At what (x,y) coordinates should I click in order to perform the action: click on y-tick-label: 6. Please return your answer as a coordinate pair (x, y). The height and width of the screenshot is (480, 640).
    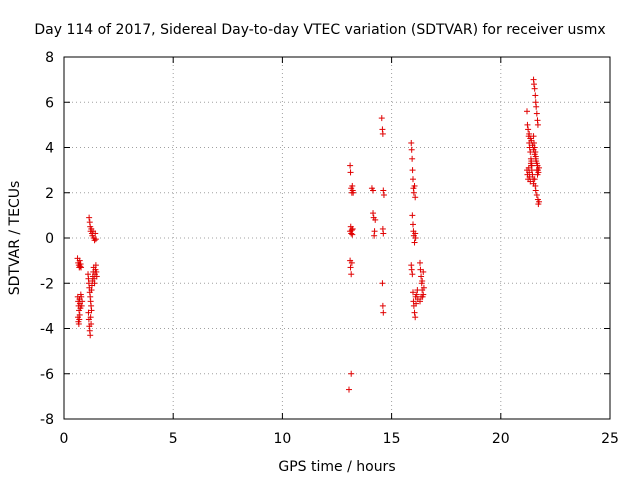
    Looking at the image, I should click on (49, 103).